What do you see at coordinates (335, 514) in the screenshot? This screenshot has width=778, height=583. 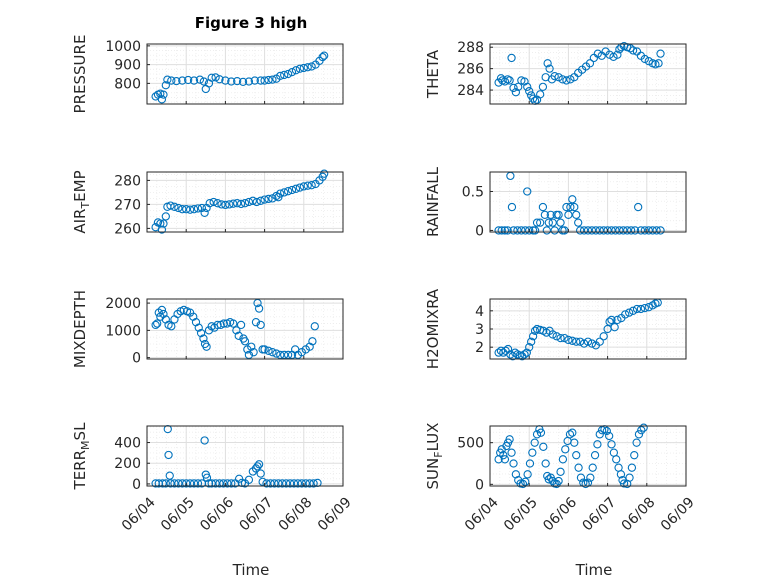 I see `x-tick-label: 06/09` at bounding box center [335, 514].